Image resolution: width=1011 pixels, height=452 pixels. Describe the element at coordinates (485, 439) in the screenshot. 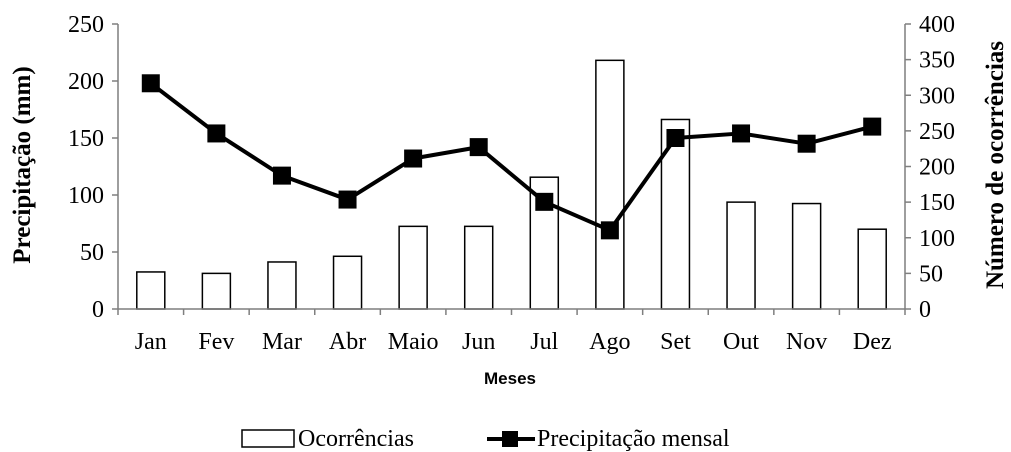

I see `legend: Ocorrências Precipitação mensal` at that location.